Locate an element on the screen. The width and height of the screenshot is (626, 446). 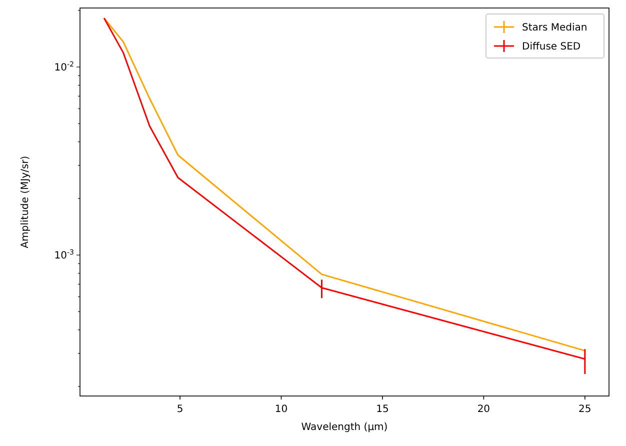
x-tick-label: 5 is located at coordinates (180, 409).